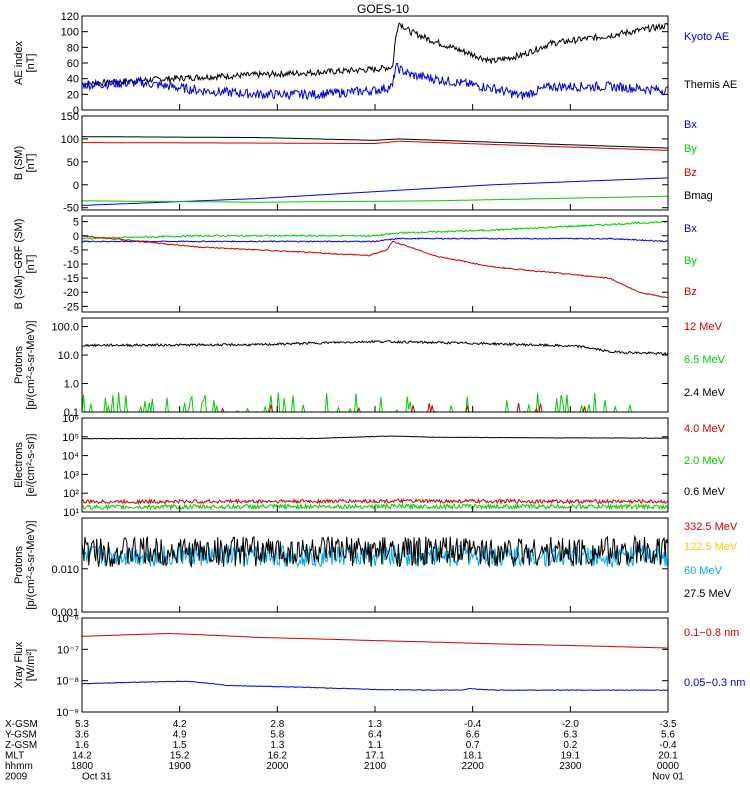 The height and width of the screenshot is (800, 750). What do you see at coordinates (19, 766) in the screenshot?
I see `footer-label: hhmm` at bounding box center [19, 766].